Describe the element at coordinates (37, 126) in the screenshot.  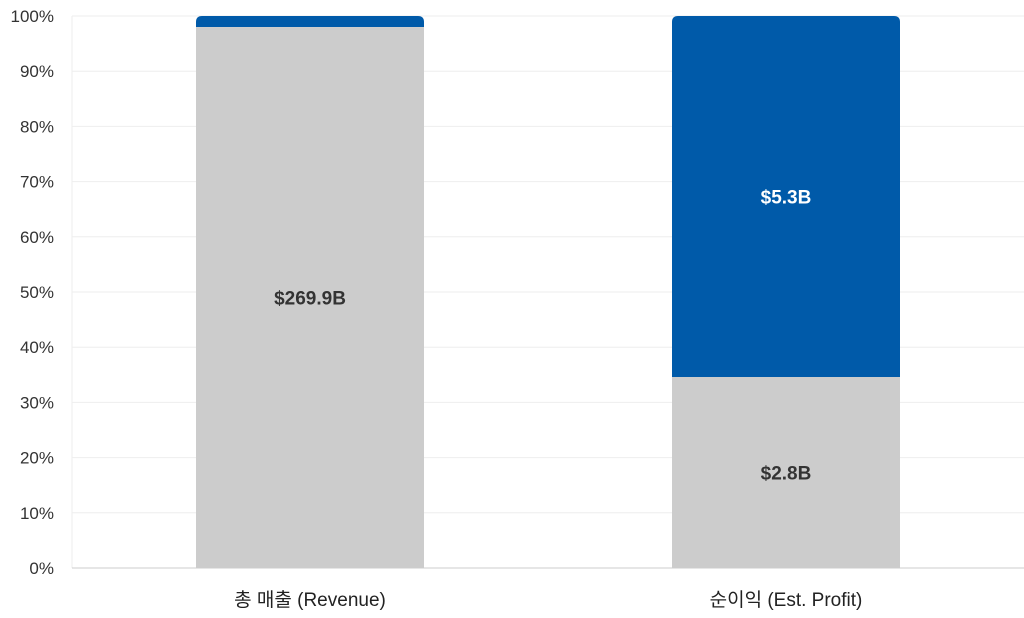
I see `y-tick-label: 80%` at that location.